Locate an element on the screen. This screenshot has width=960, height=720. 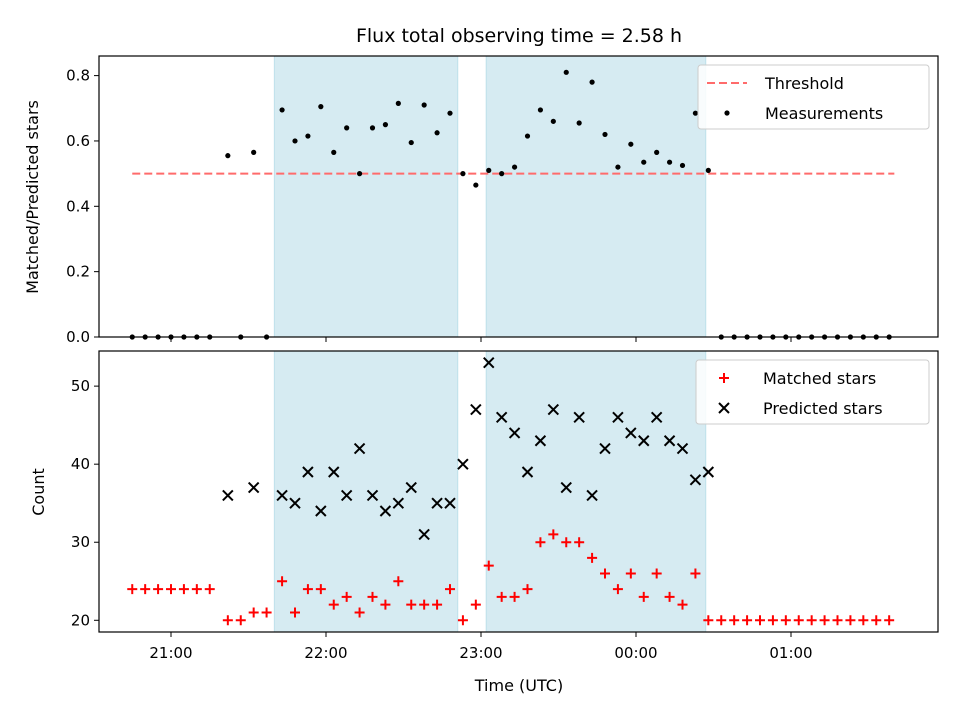
y-tick-label: 0.0 is located at coordinates (78, 337).